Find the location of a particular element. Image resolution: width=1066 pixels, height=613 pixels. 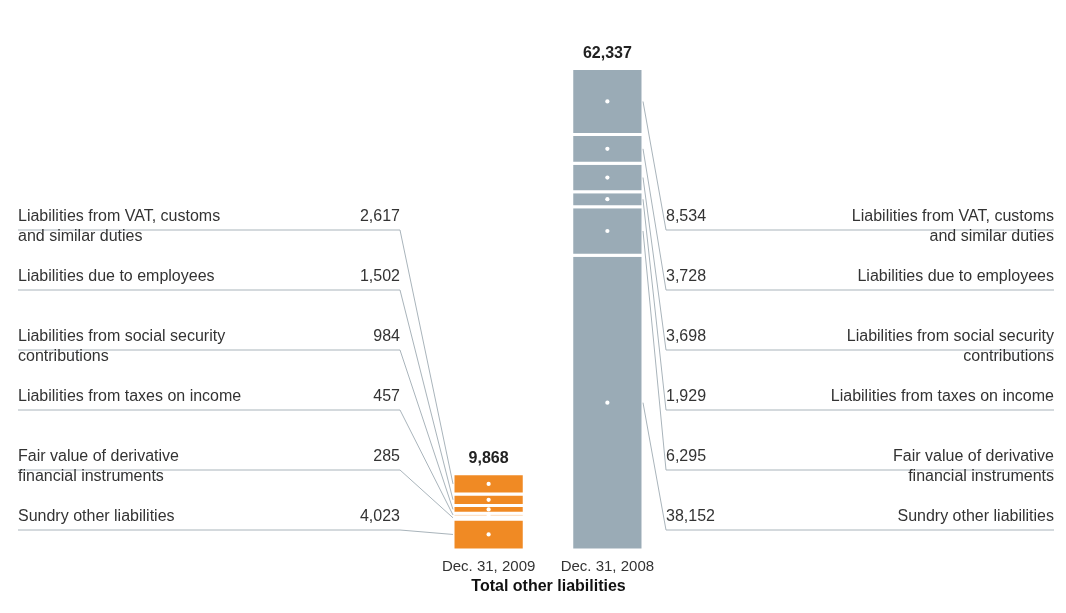

data-label: 1,929 is located at coordinates (686, 395).